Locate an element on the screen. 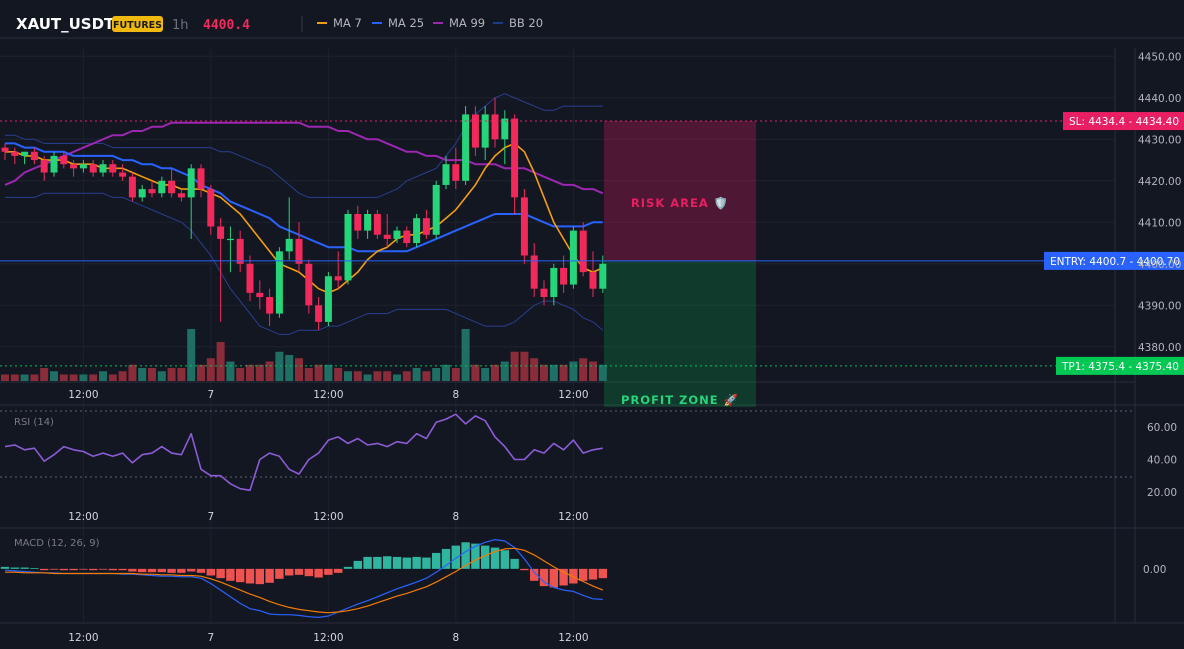 The image size is (1184, 649). sl-tag is located at coordinates (1123, 121).